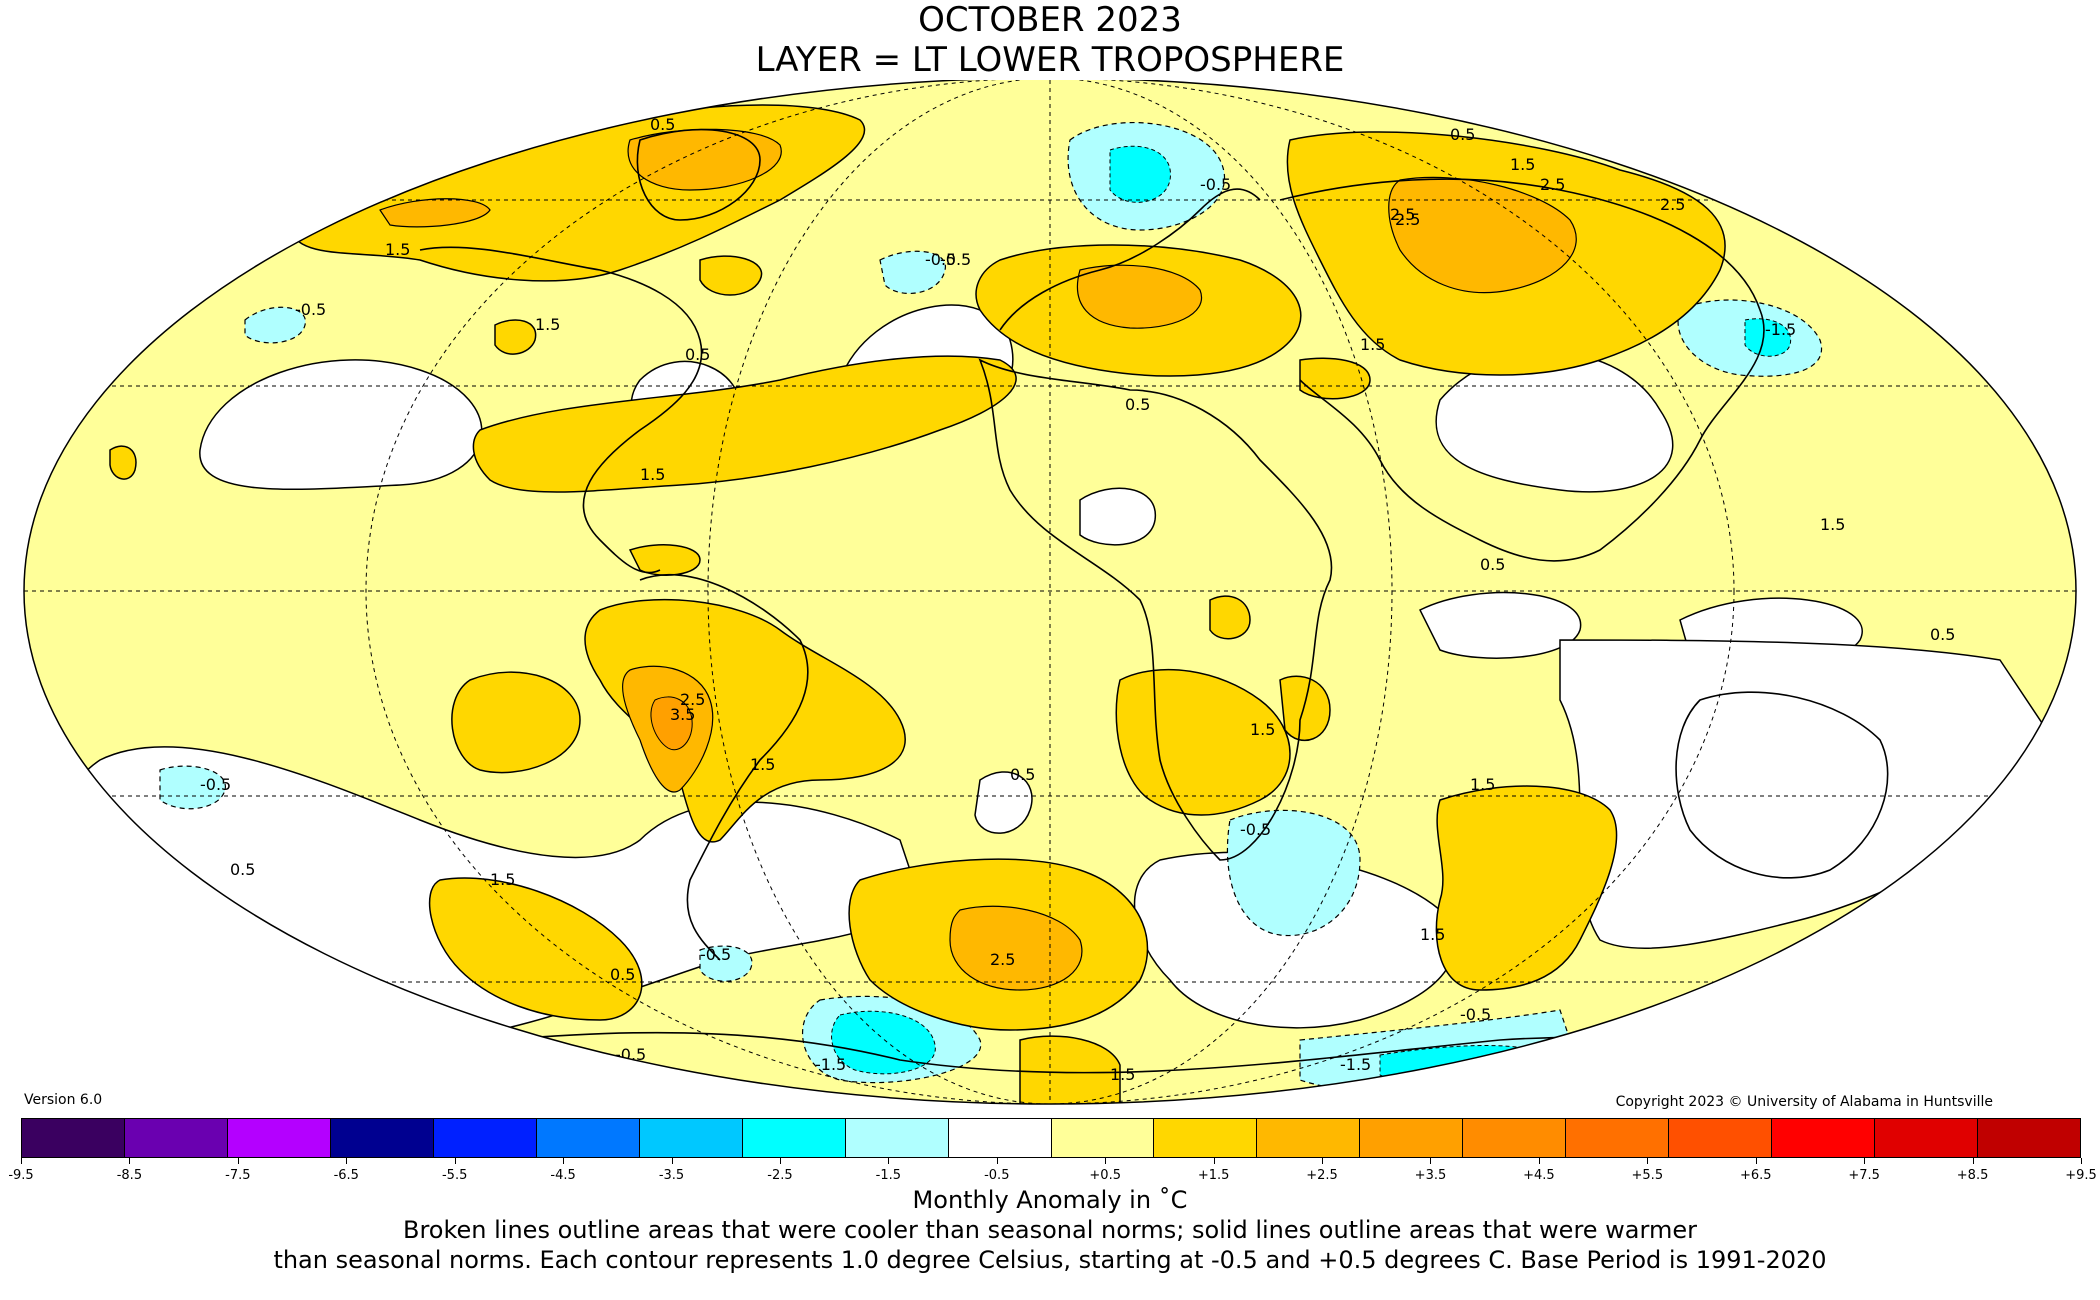  I want to click on colorbar-tick-label: -7.5, so click(238, 1175).